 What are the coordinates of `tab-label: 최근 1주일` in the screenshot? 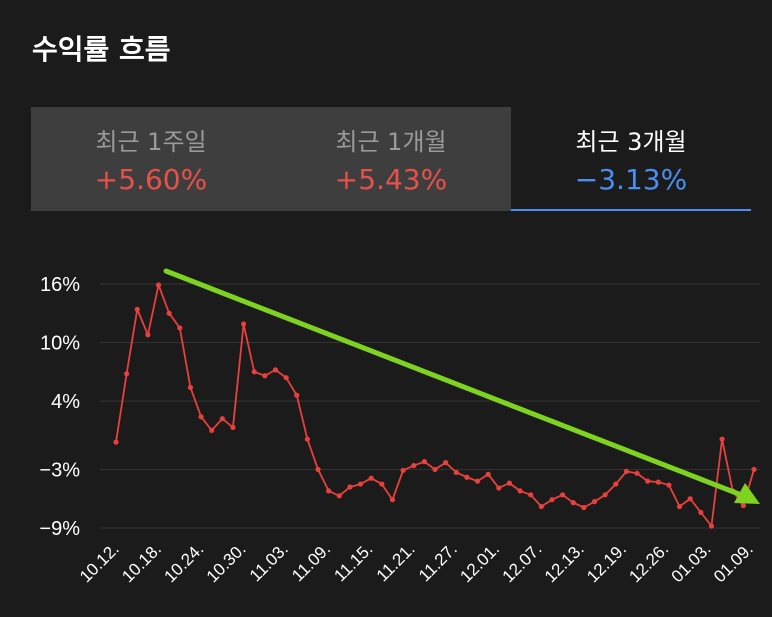 It's located at (151, 142).